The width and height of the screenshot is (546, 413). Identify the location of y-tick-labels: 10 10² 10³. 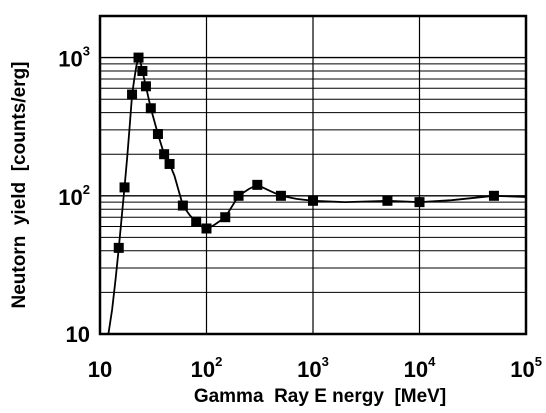
(74, 195).